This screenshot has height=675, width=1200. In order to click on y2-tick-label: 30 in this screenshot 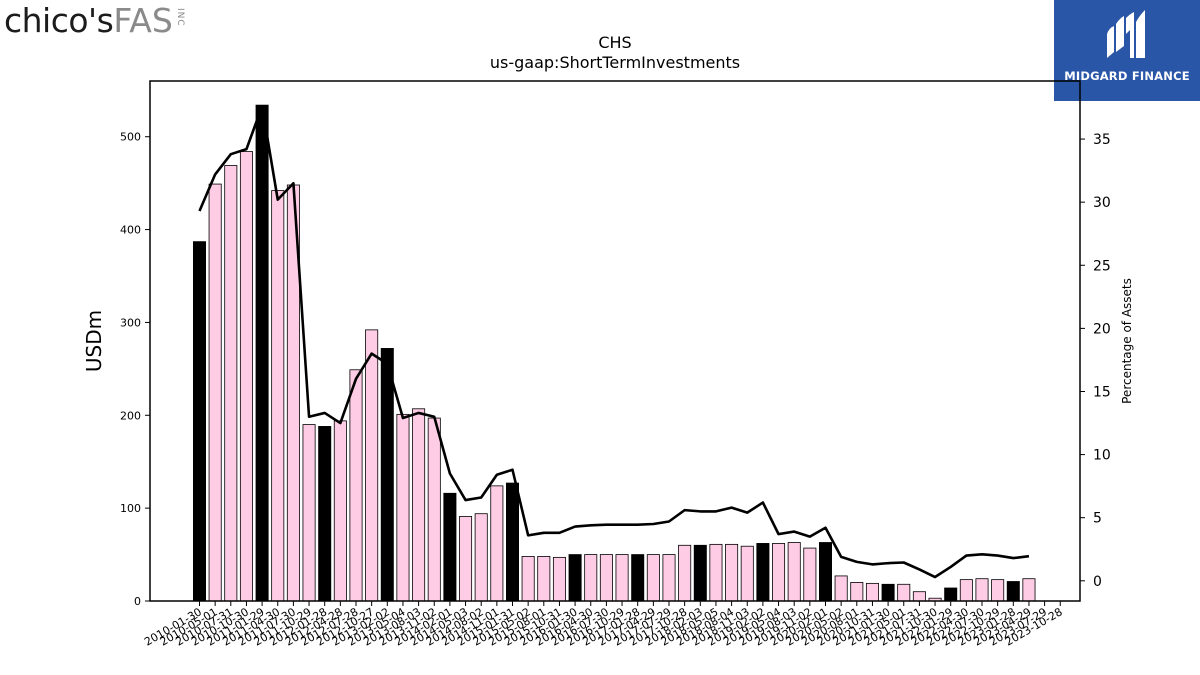, I will do `click(1102, 203)`.